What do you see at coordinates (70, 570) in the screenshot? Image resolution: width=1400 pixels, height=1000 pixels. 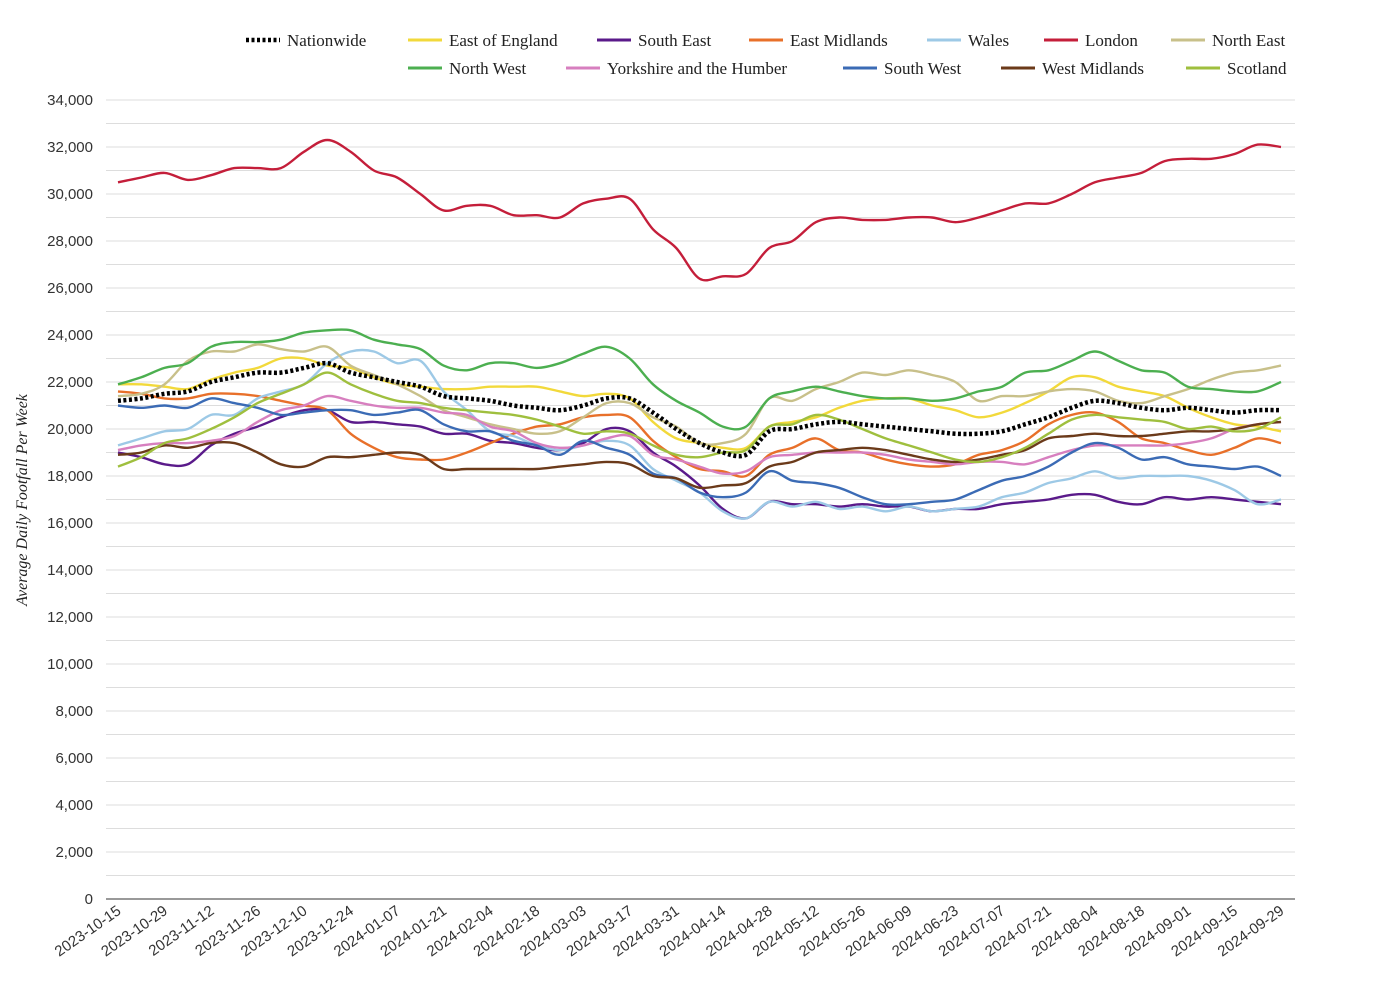 I see `y-tick-label: 14,000` at bounding box center [70, 570].